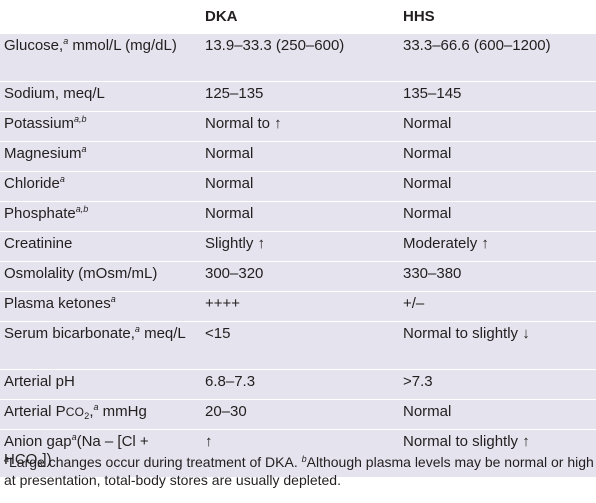 This screenshot has width=596, height=503. I want to click on dka-value: 20–30, so click(300, 414).